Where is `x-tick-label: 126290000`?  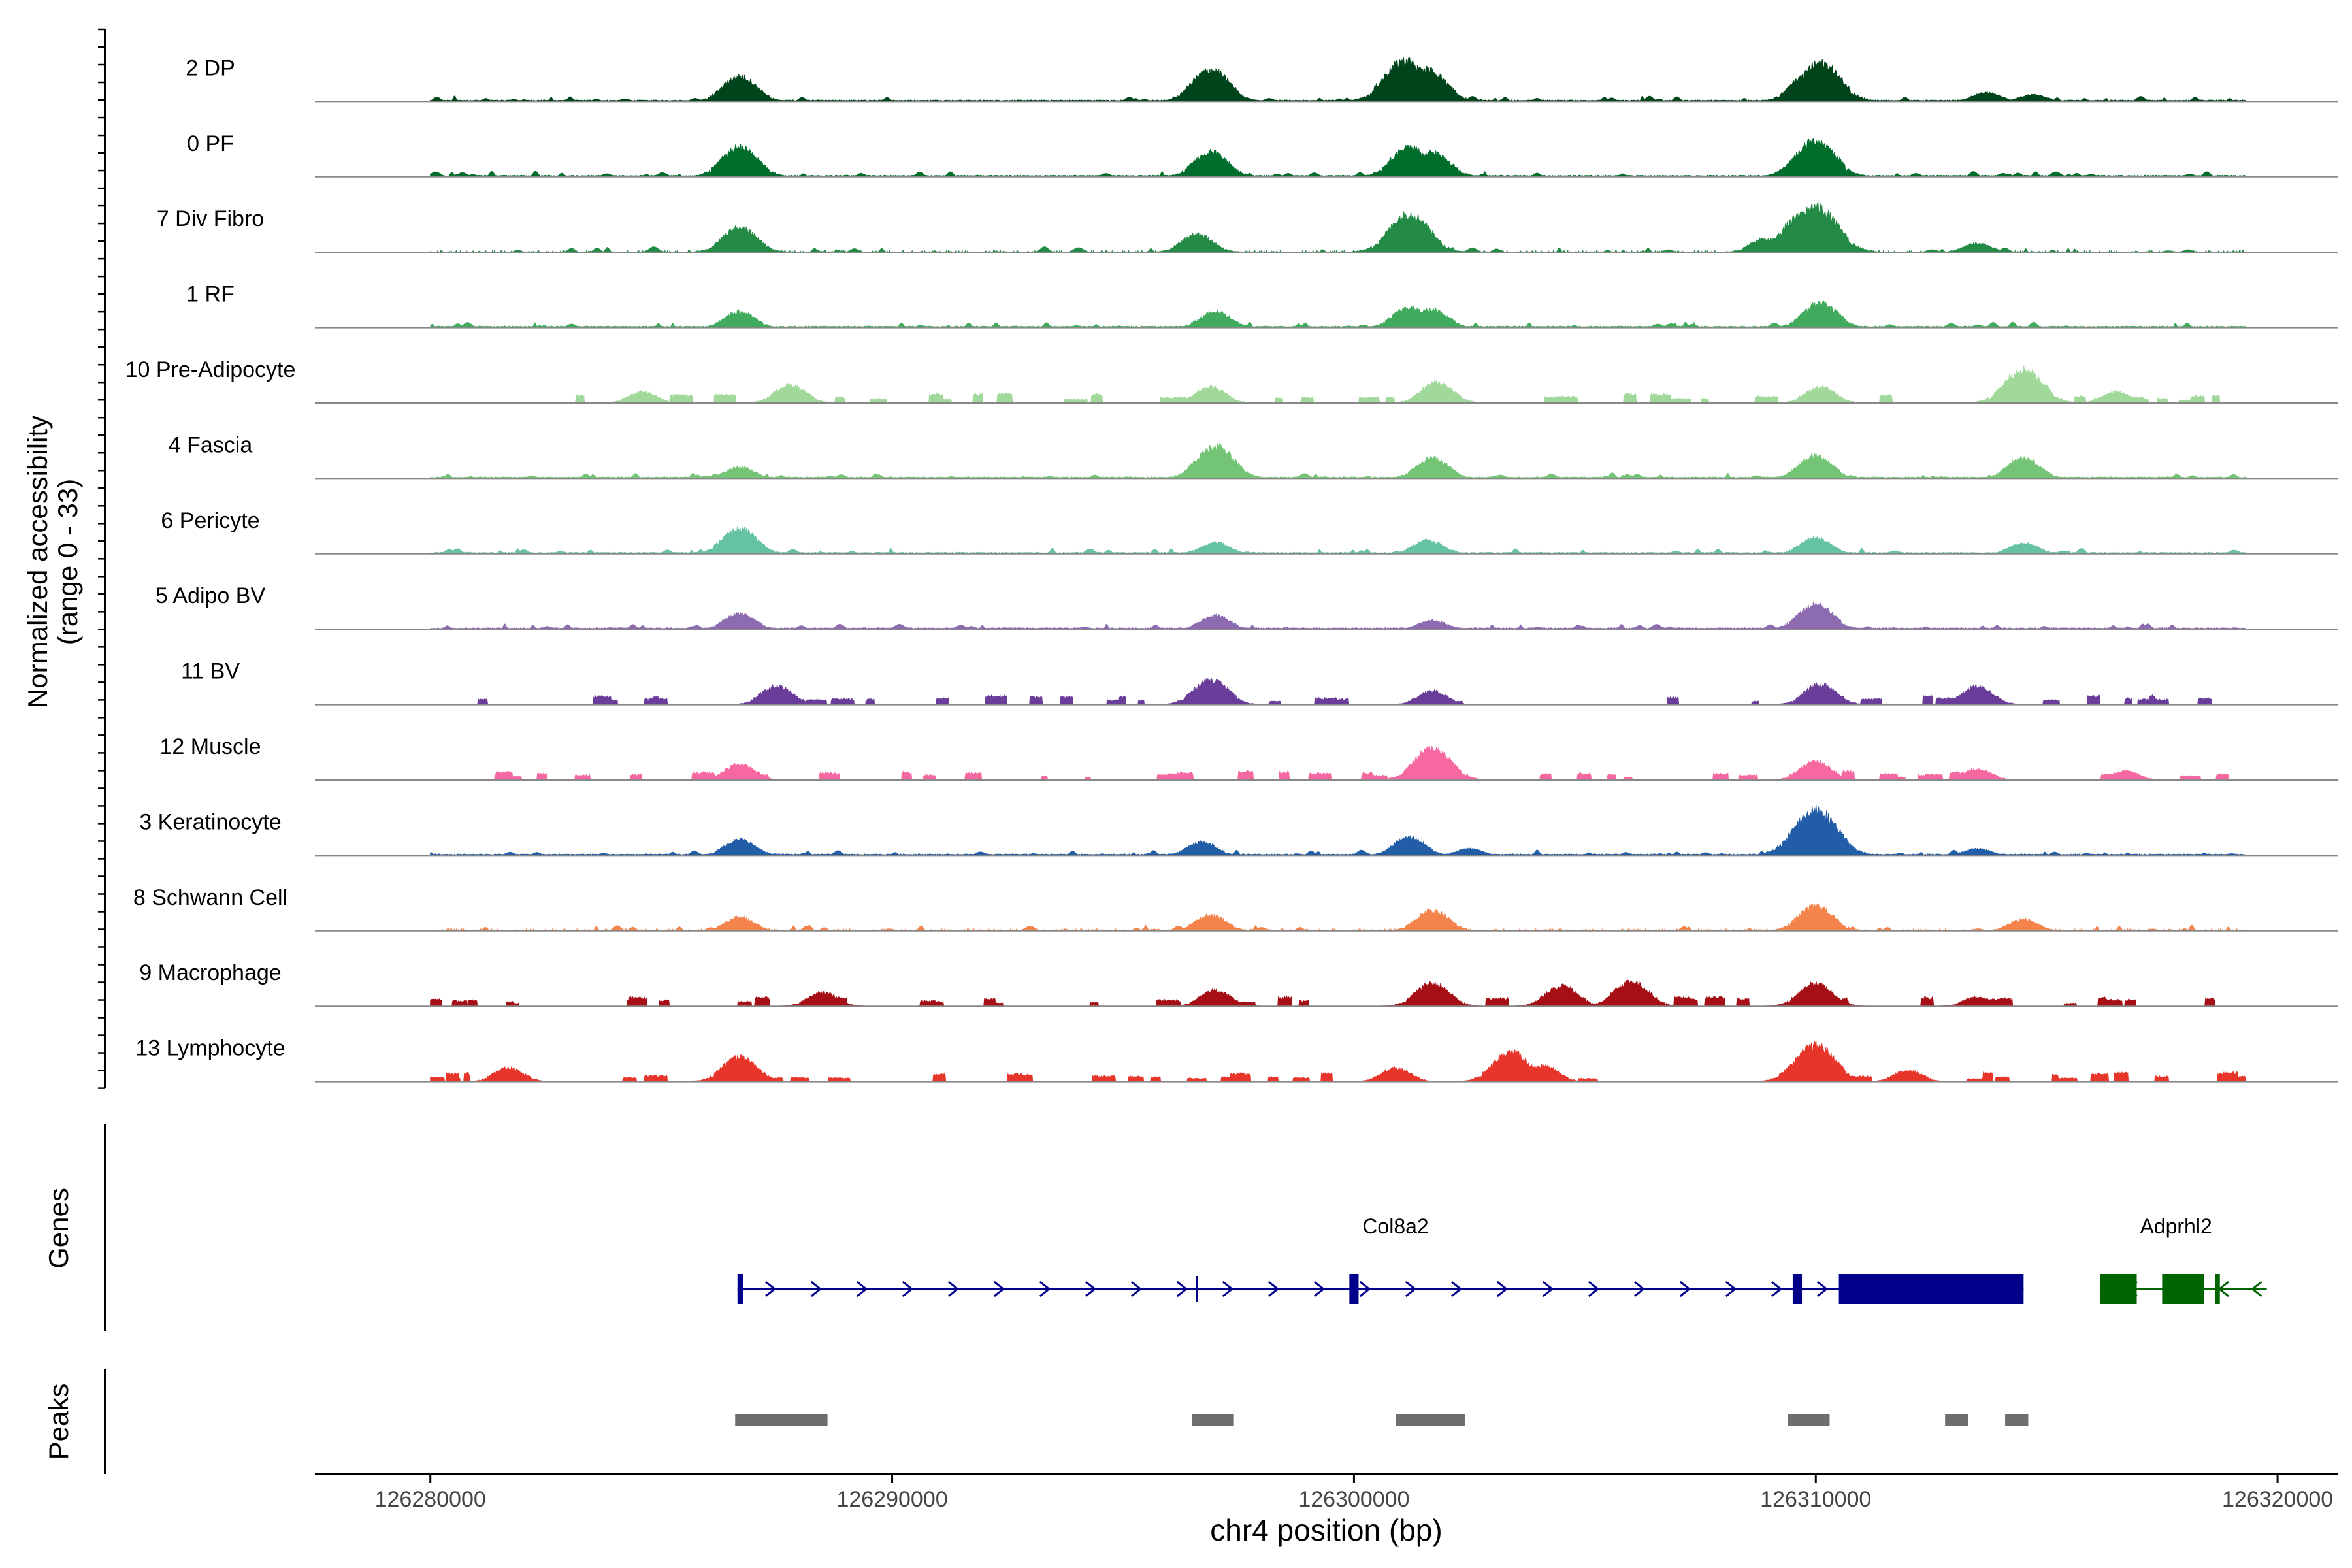
x-tick-label: 126290000 is located at coordinates (891, 1499).